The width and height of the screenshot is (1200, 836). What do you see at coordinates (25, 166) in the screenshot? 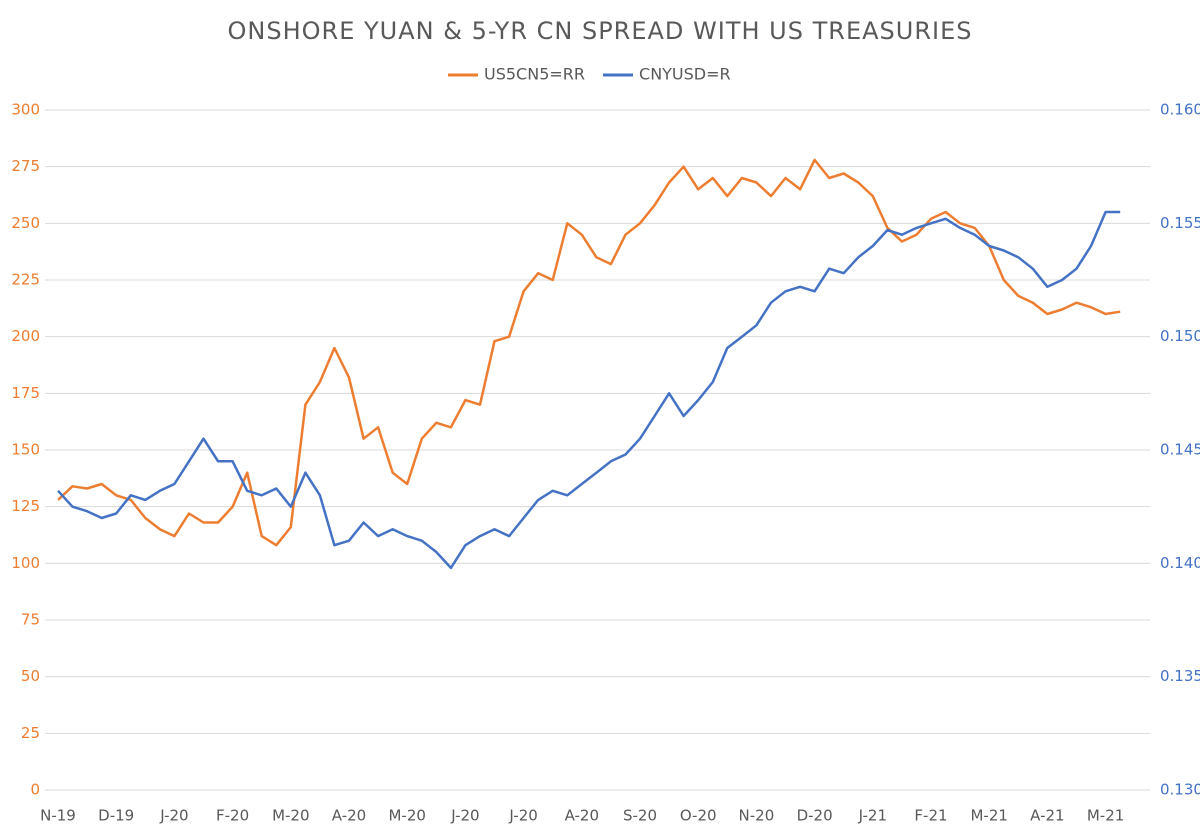
I see `y-tick-label: 275` at bounding box center [25, 166].